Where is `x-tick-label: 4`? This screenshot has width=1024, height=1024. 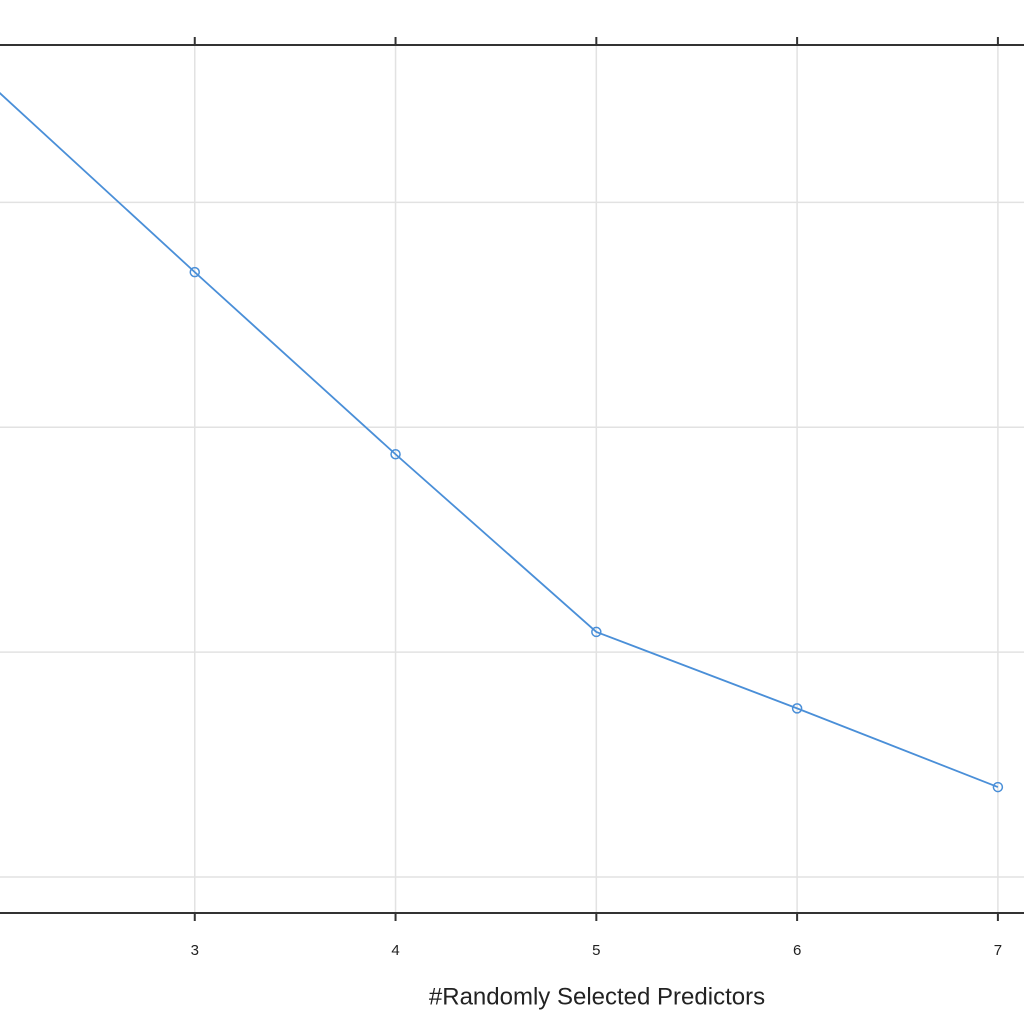
x-tick-label: 4 is located at coordinates (395, 950).